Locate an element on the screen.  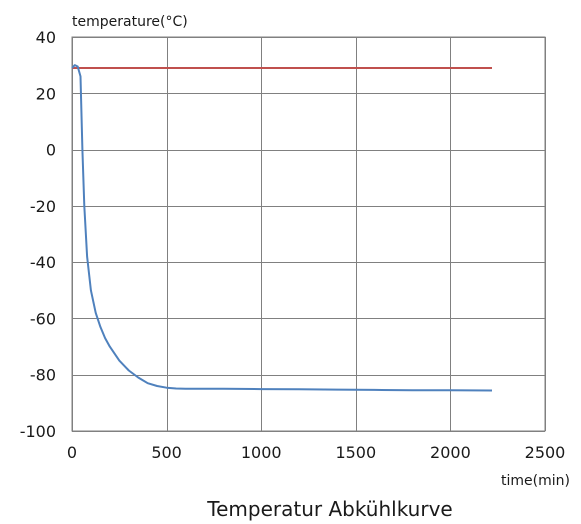
y-tick-label: -40 is located at coordinates (43, 262).